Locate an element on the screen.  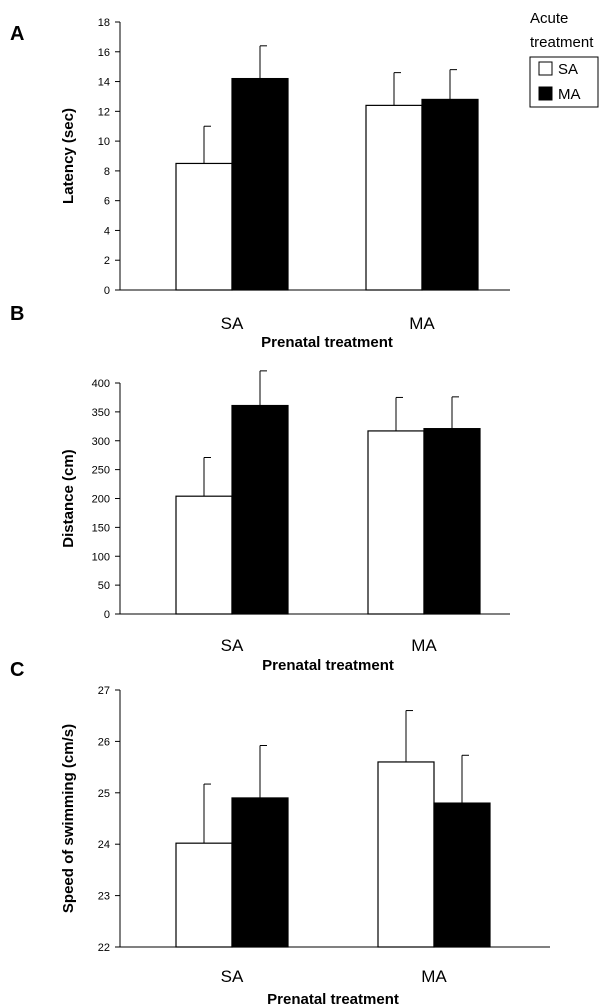
y-axis-title: Distance (cm) is located at coordinates (68, 498).